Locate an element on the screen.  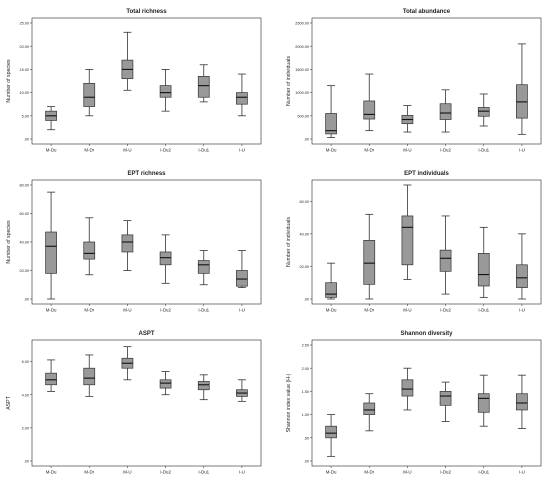
y-tick-label: 6.00 is located at coordinates (25, 362).